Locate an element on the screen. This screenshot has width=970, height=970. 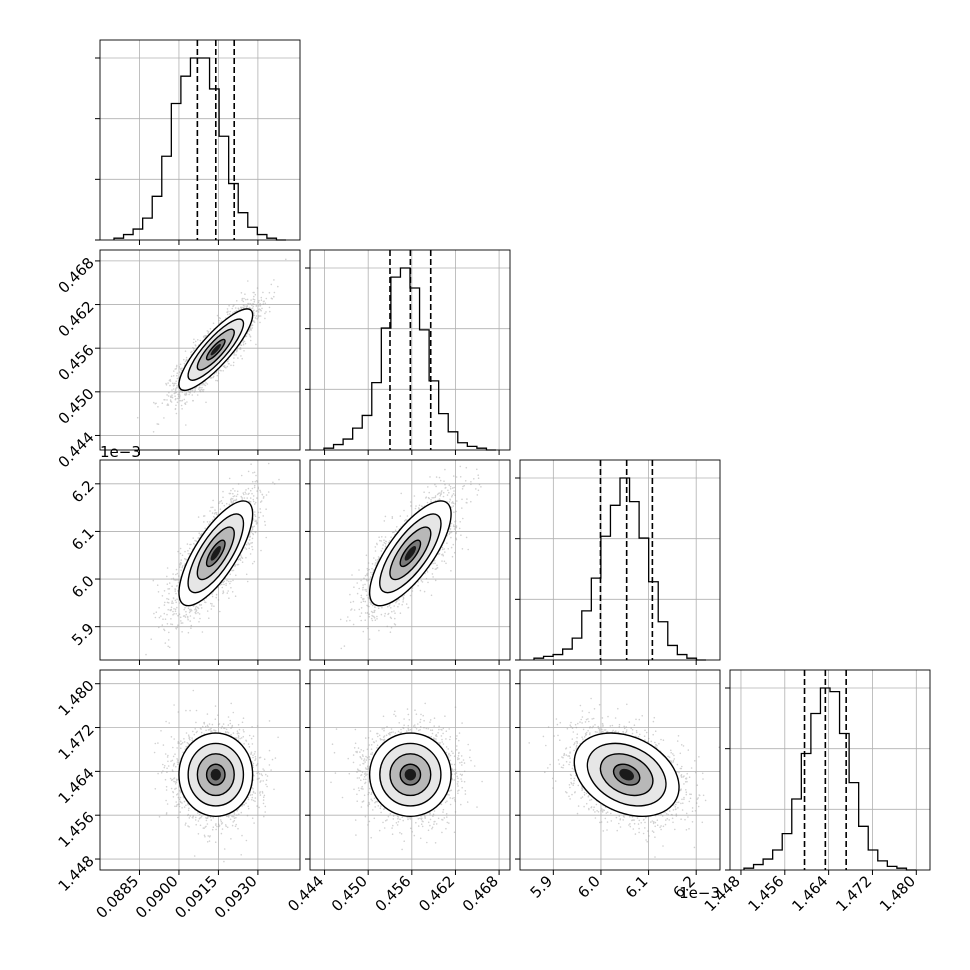
scatter-panel-4-2: 0.444 0.450 0.456 0.462 0.468 is located at coordinates (397, 792).